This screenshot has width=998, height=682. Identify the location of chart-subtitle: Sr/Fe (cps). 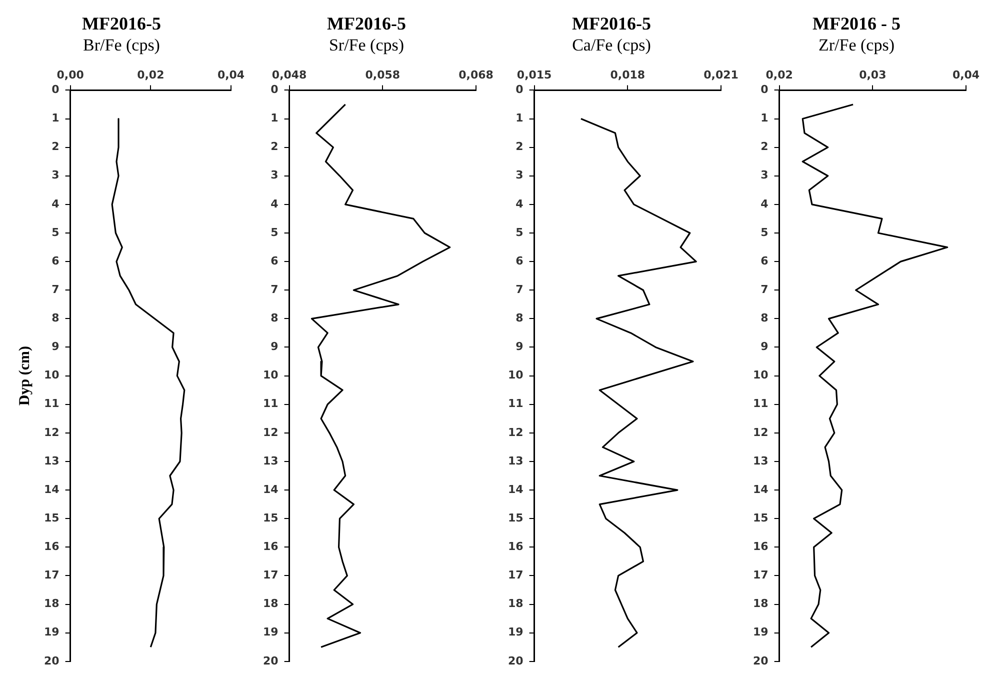
(366, 44).